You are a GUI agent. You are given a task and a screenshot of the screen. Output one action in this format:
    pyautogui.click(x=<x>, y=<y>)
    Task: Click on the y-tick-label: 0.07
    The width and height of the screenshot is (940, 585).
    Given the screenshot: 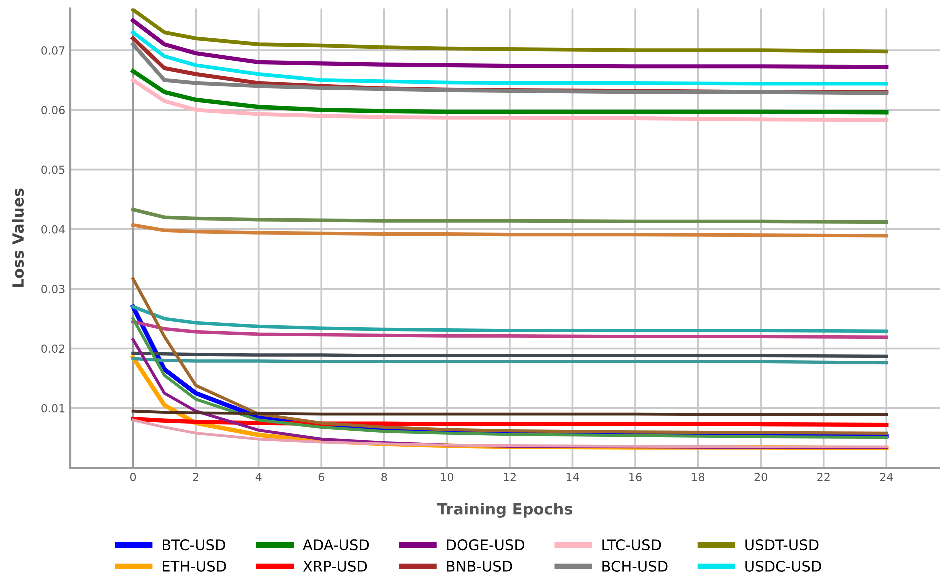 What is the action you would take?
    pyautogui.click(x=53, y=50)
    